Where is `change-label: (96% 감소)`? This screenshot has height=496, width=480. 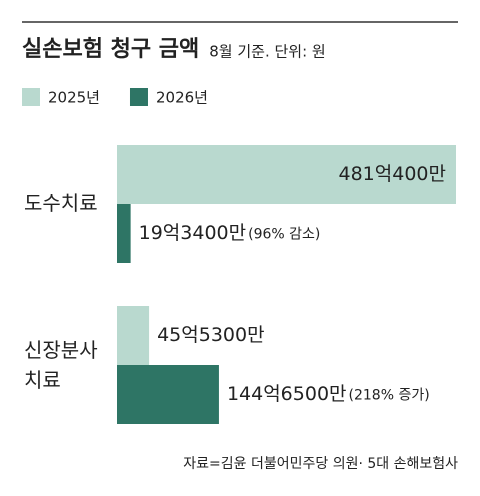 change-label: (96% 감소) is located at coordinates (284, 235).